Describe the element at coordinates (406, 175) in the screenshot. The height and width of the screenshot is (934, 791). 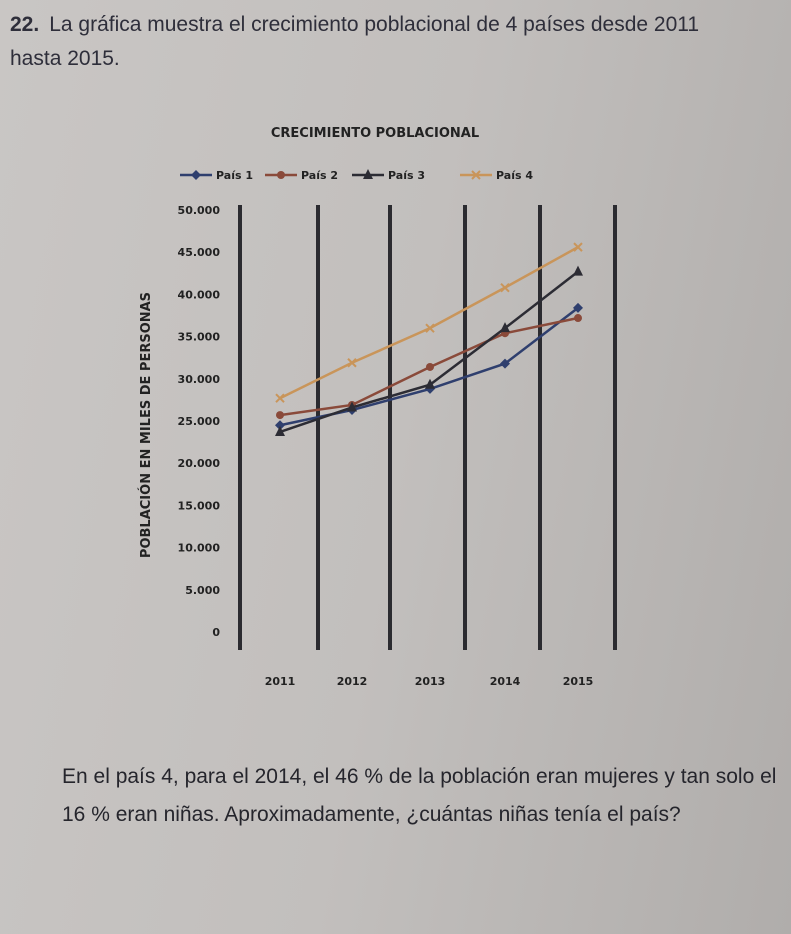
I see `legend-label: País 3` at that location.